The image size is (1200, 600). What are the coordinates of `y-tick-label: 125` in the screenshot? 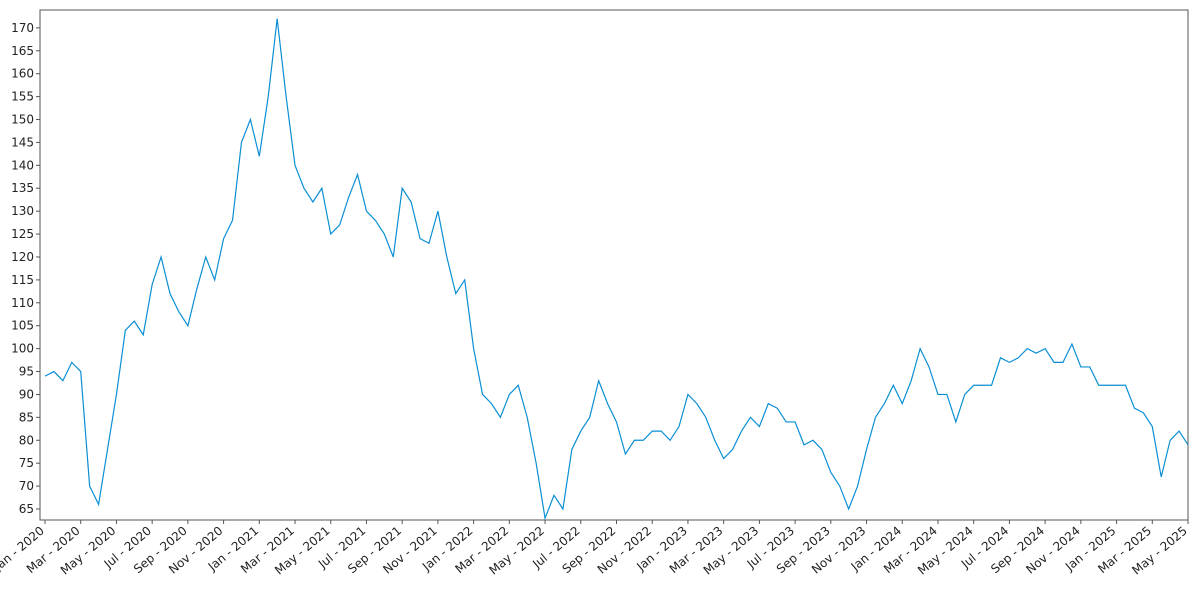 It's located at (22, 234).